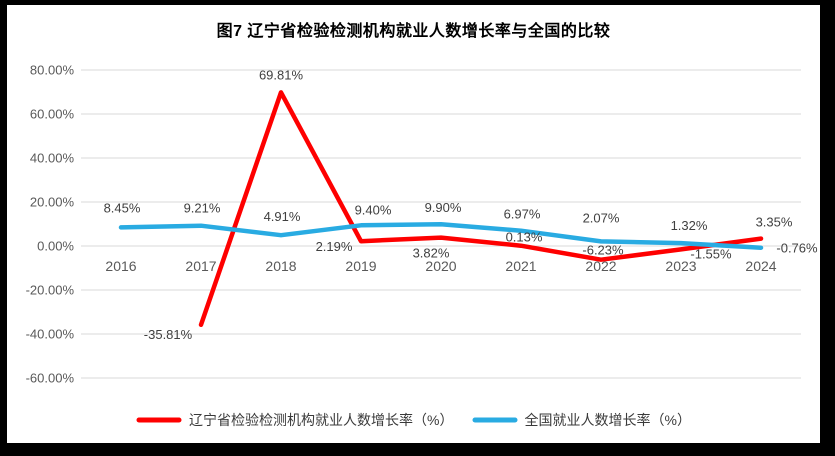  What do you see at coordinates (360, 266) in the screenshot?
I see `x-axis-tick-label: 2019` at bounding box center [360, 266].